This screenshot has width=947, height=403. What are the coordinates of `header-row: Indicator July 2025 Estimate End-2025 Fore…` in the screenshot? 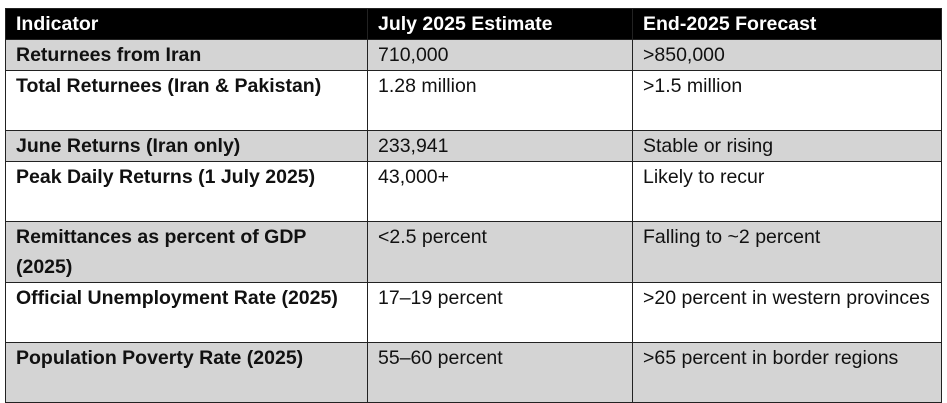 It's located at (473, 24).